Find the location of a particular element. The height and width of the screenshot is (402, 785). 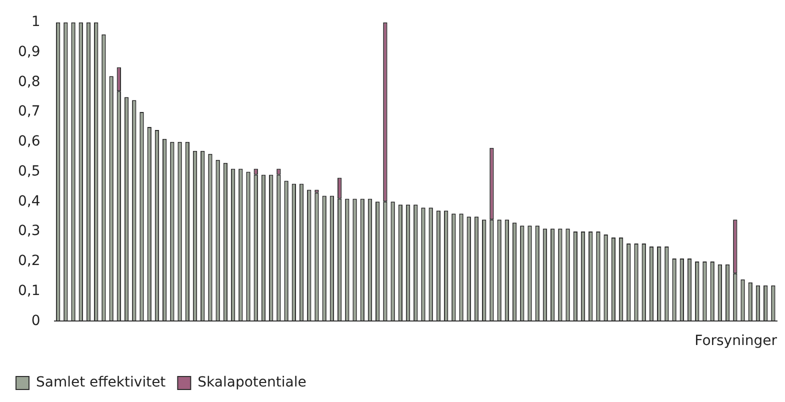

y-tick-label: 0,2 is located at coordinates (29, 261).